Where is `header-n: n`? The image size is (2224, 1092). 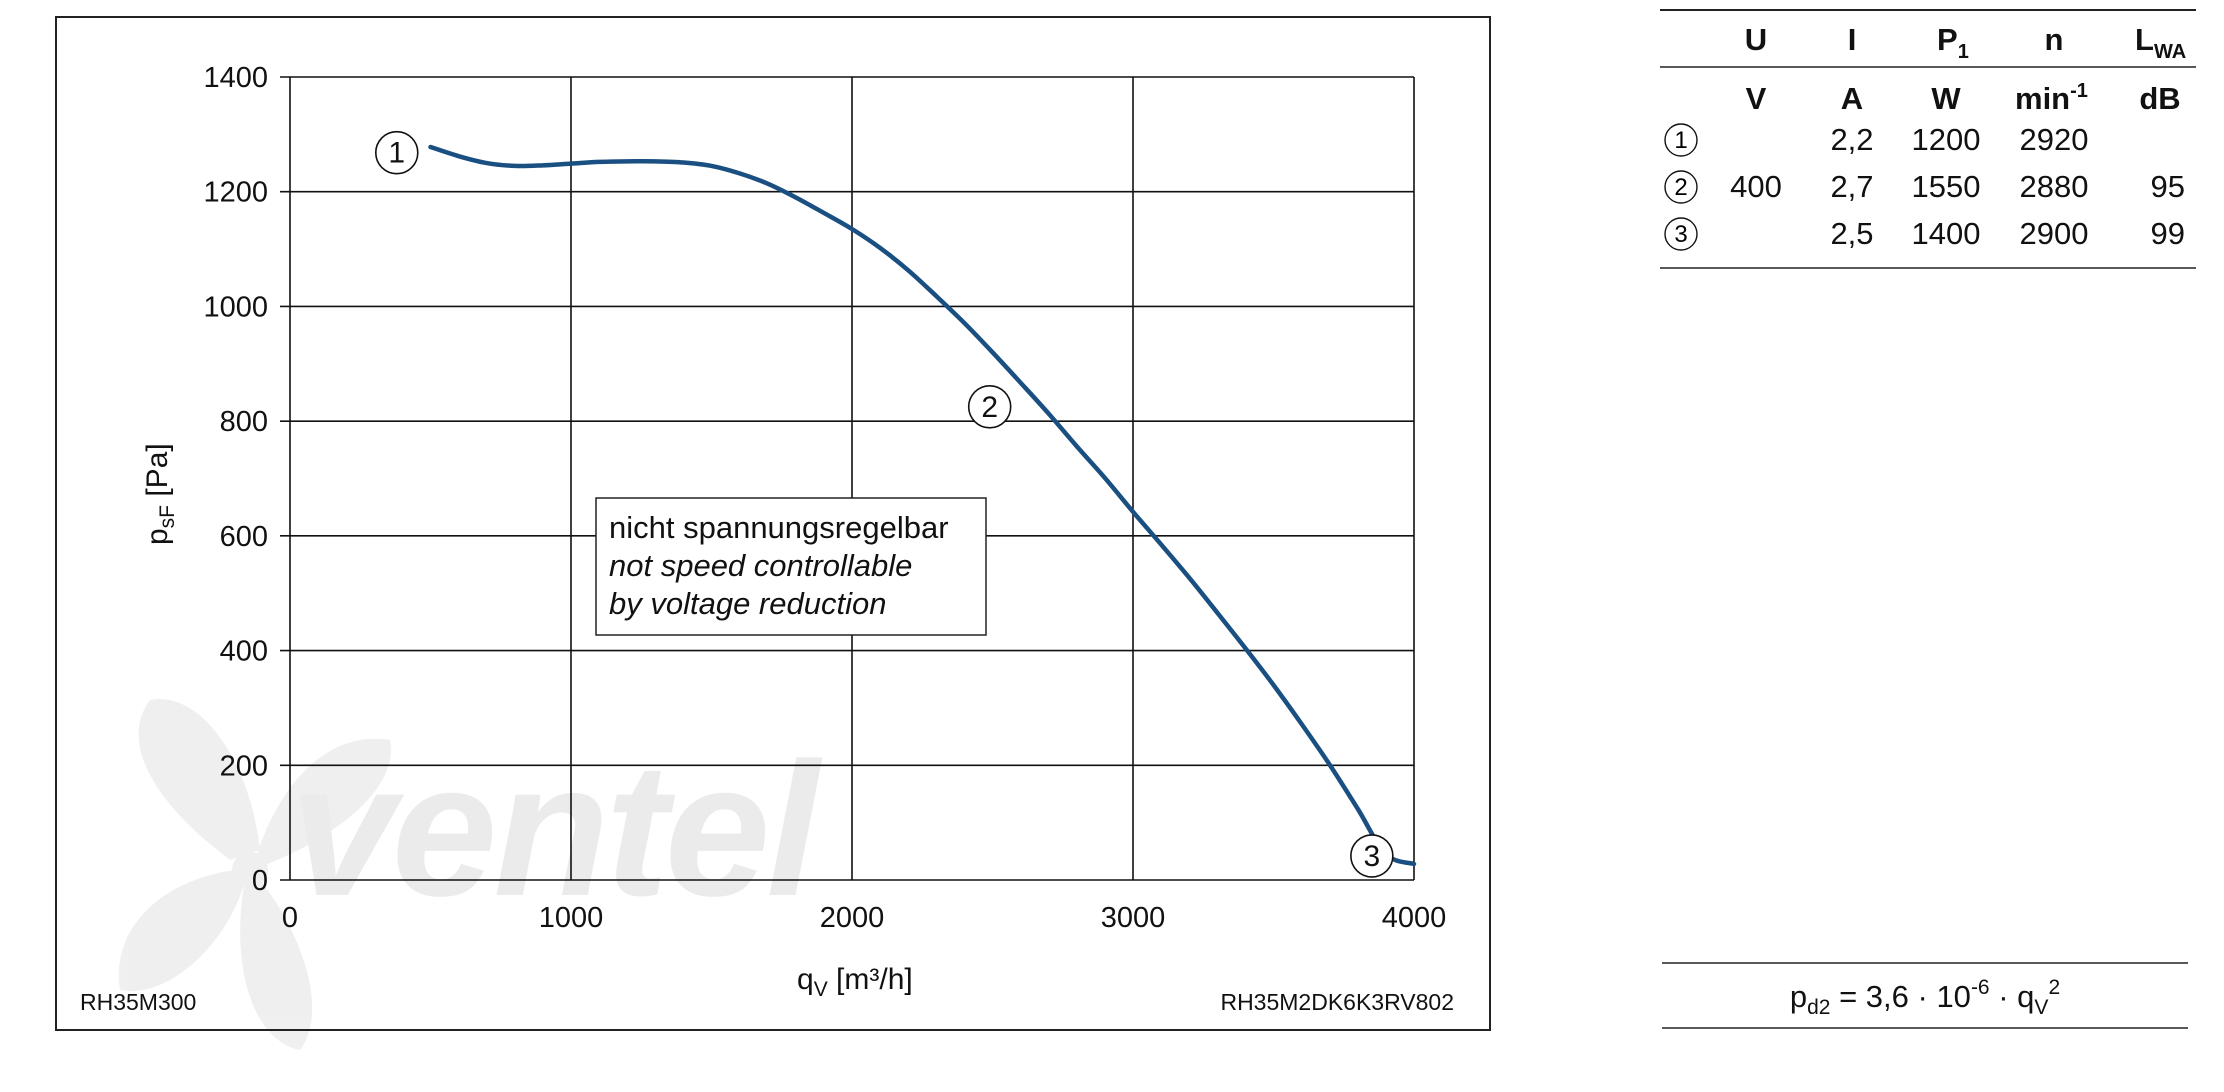 header-n: n is located at coordinates (2054, 39).